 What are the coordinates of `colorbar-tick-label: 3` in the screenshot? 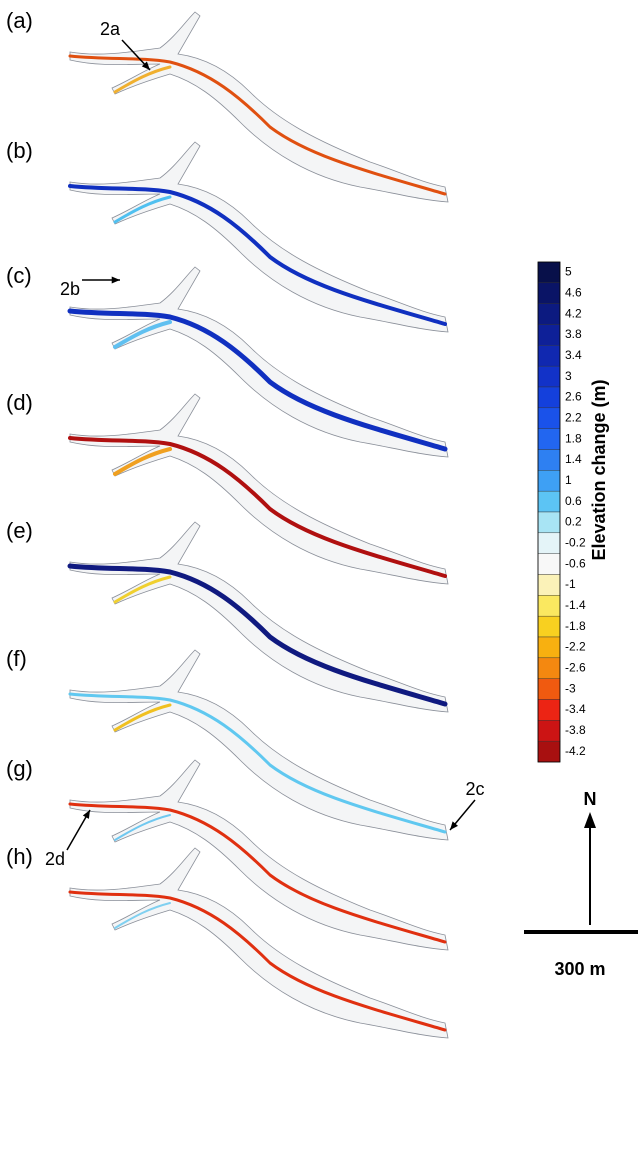 It's located at (568, 376).